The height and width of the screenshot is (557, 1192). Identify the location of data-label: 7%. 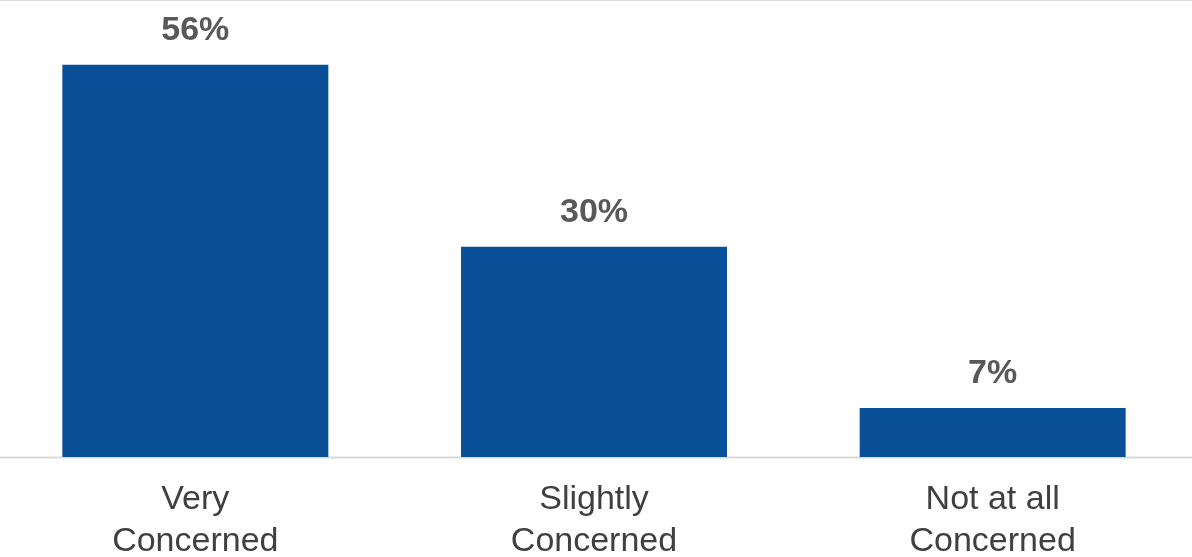
(993, 370).